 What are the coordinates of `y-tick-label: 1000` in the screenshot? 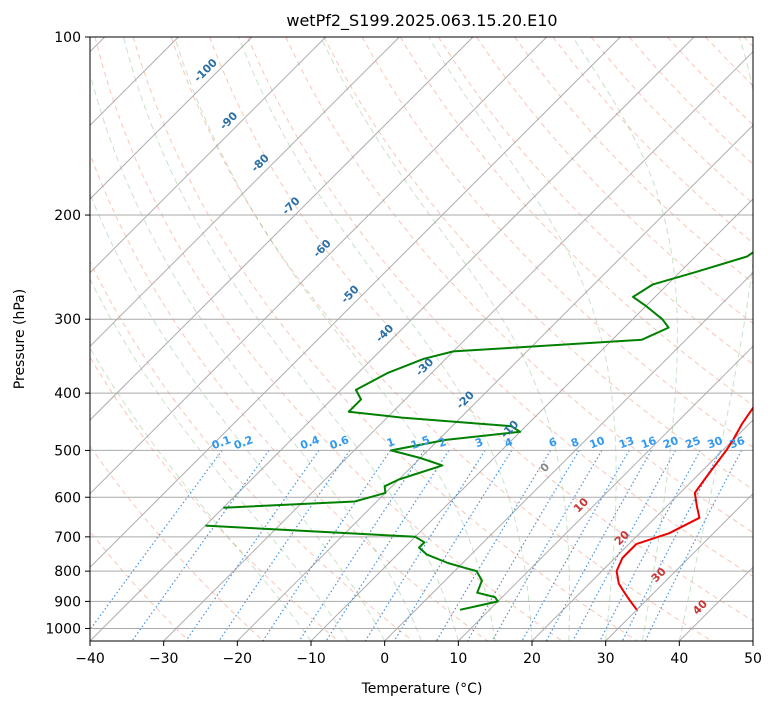 It's located at (63, 629).